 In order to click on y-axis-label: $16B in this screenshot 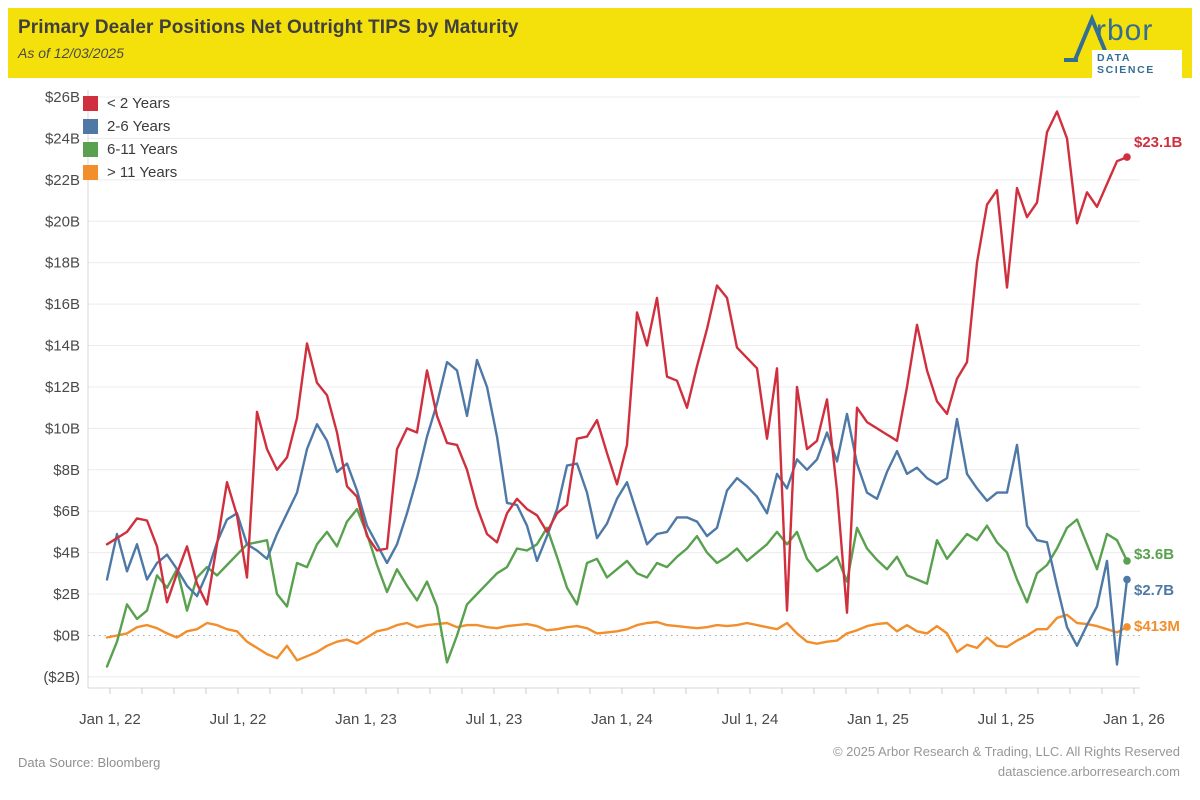, I will do `click(62, 304)`.